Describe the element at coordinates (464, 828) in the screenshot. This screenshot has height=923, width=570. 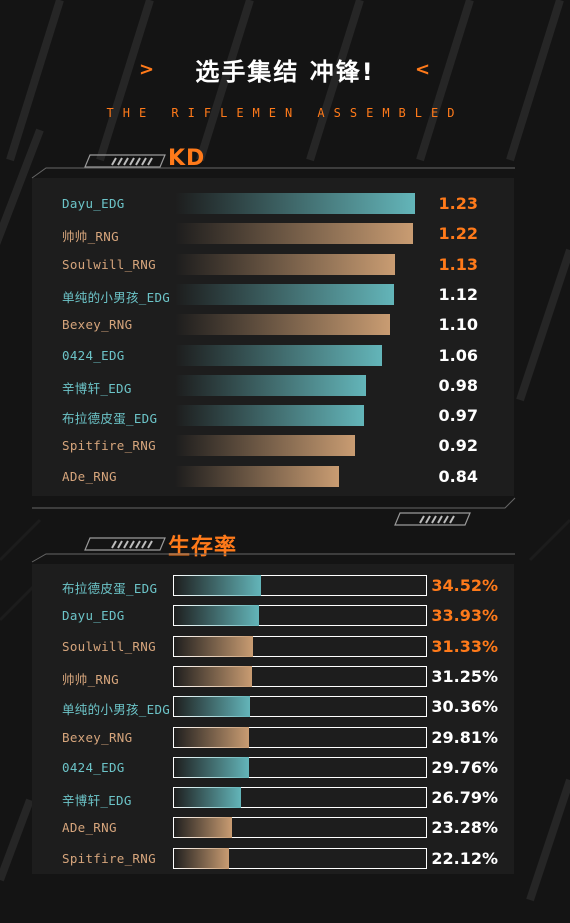
I see `survival-value-label: 23.28%` at that location.